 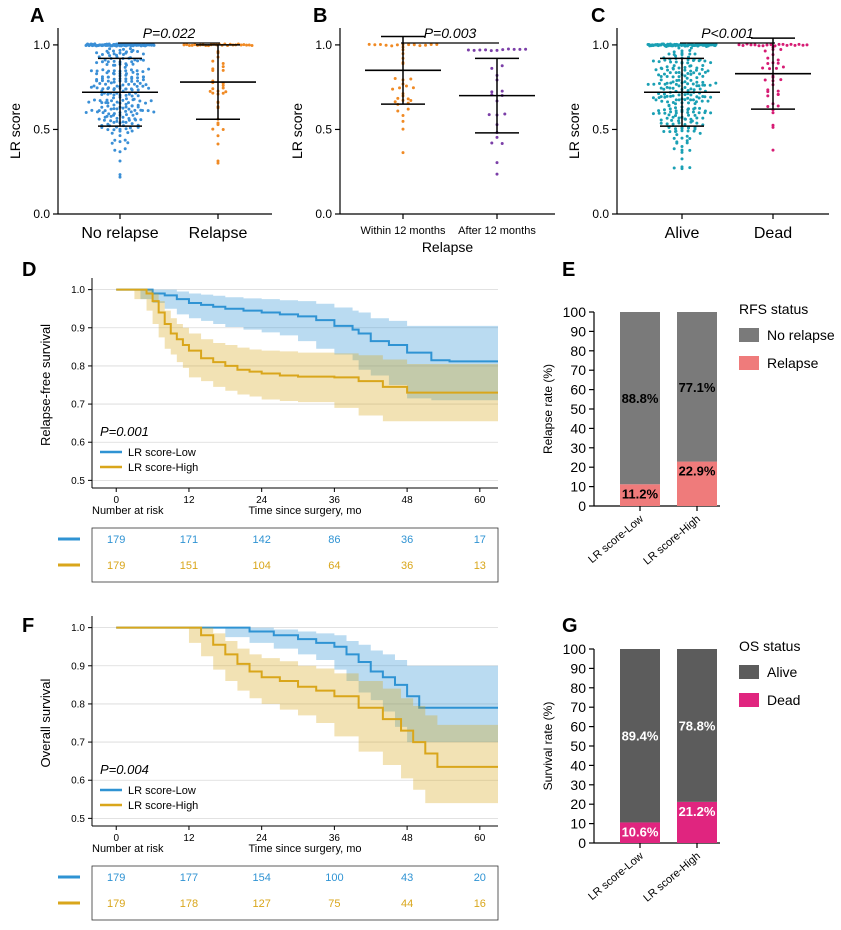 What do you see at coordinates (41, 129) in the screenshot?
I see `y-tick-label: 0.5` at bounding box center [41, 129].